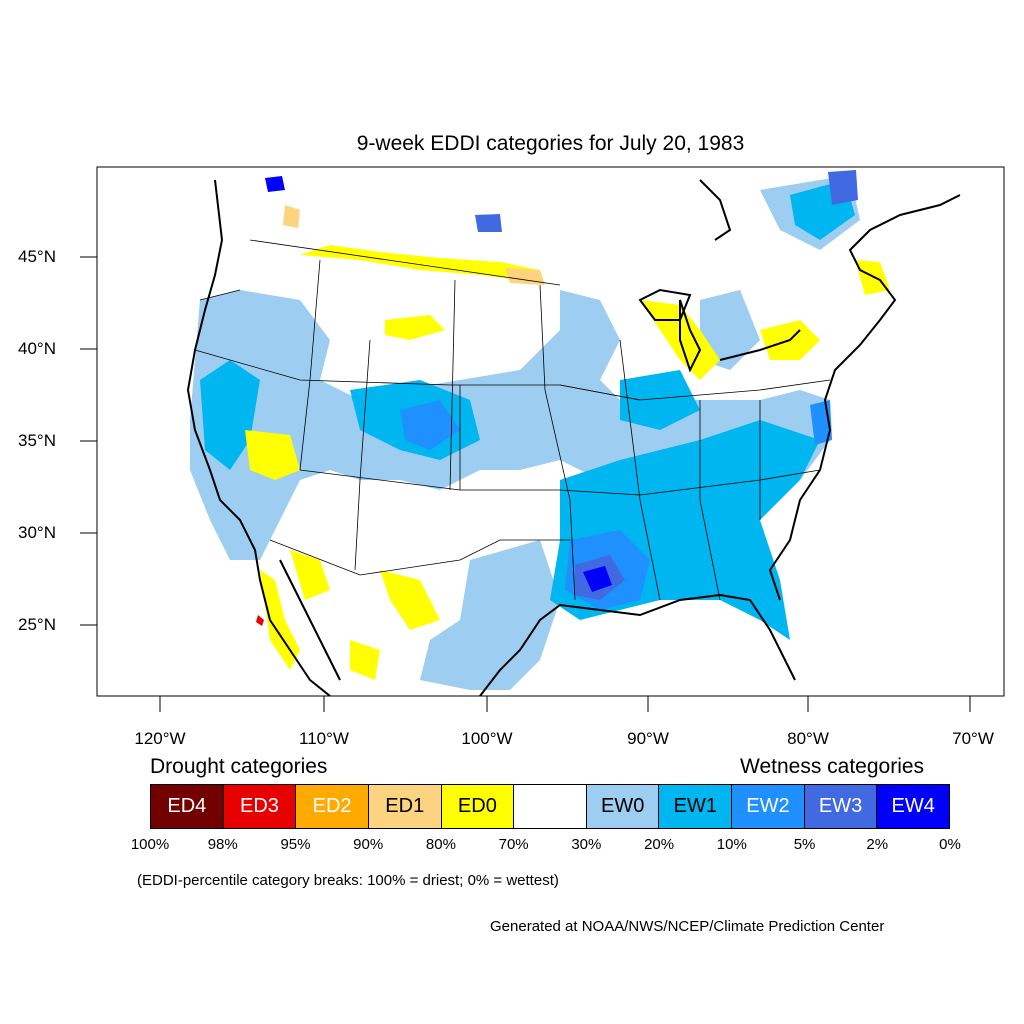 This screenshot has width=1024, height=1024. Describe the element at coordinates (659, 844) in the screenshot. I see `legend-break-label: 20%` at that location.